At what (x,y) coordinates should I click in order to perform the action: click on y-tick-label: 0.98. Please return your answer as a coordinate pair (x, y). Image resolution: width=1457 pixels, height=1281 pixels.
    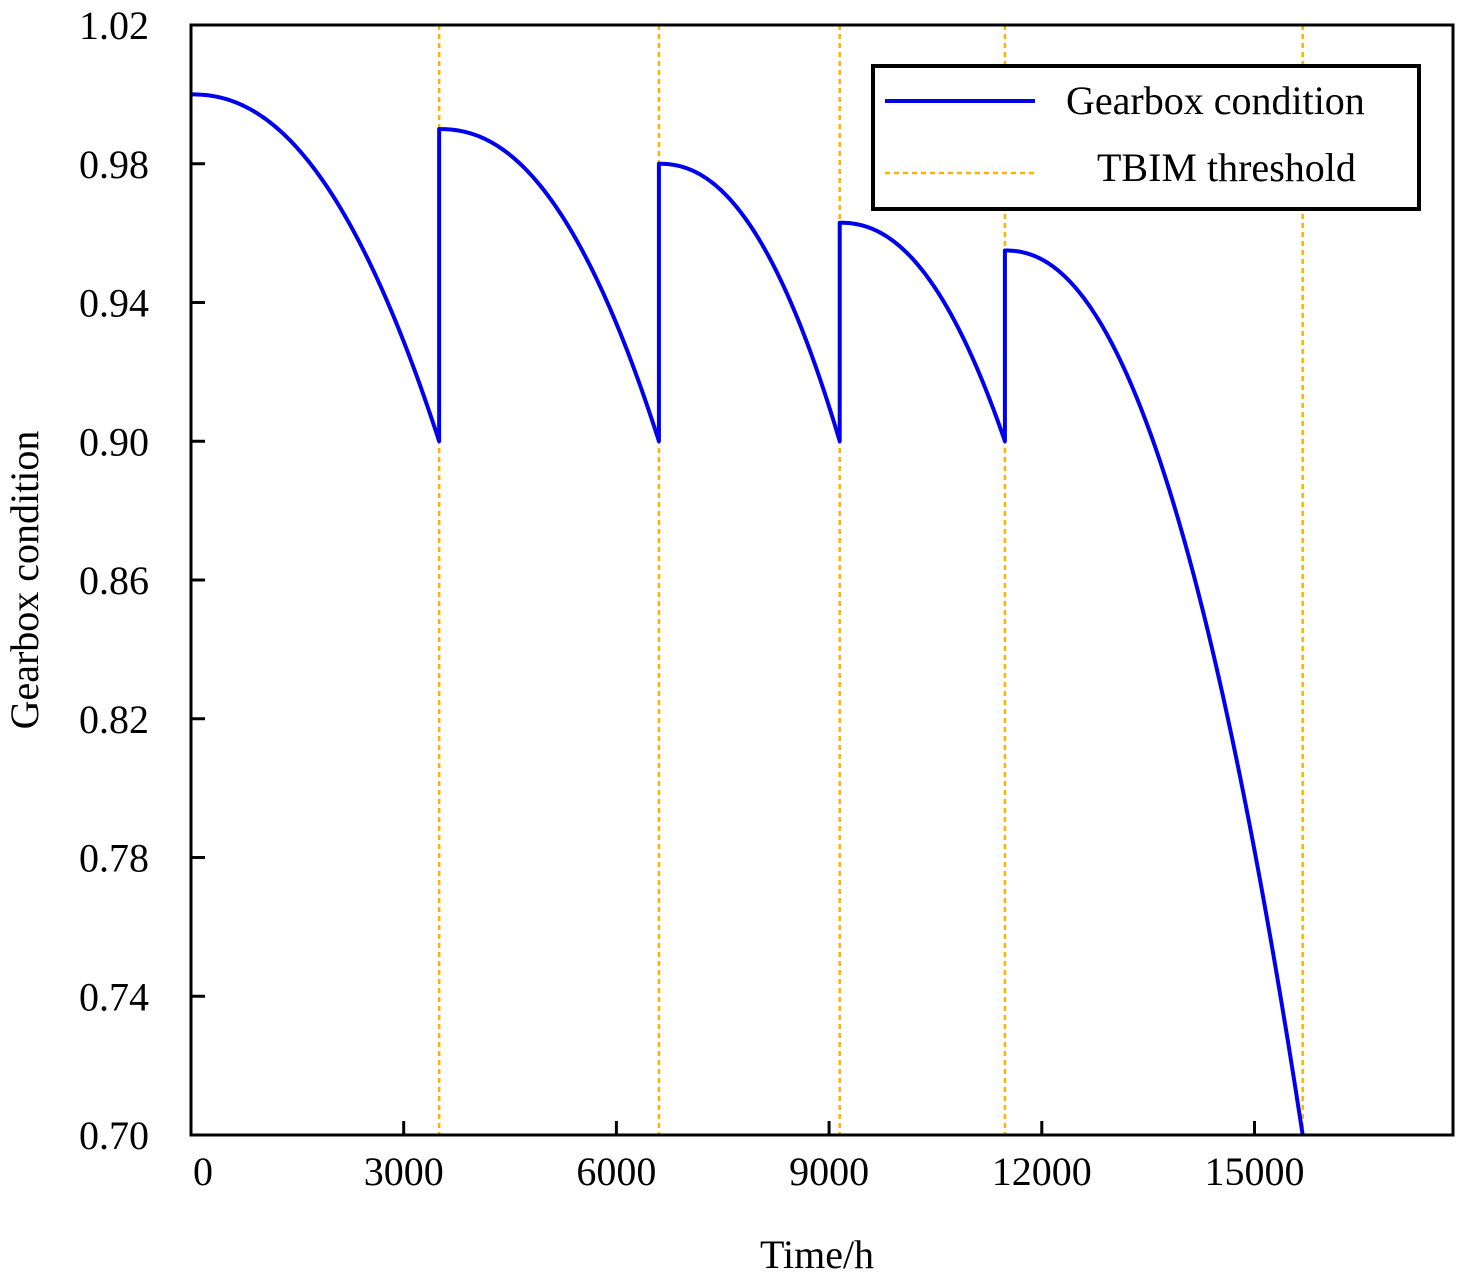
    Looking at the image, I should click on (114, 164).